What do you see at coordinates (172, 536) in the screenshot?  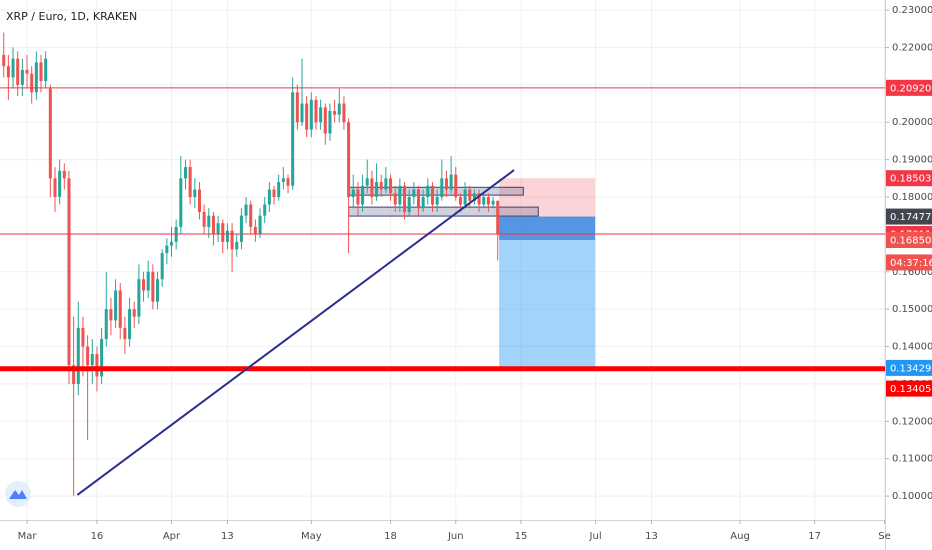 I see `x-tick-label: Apr` at bounding box center [172, 536].